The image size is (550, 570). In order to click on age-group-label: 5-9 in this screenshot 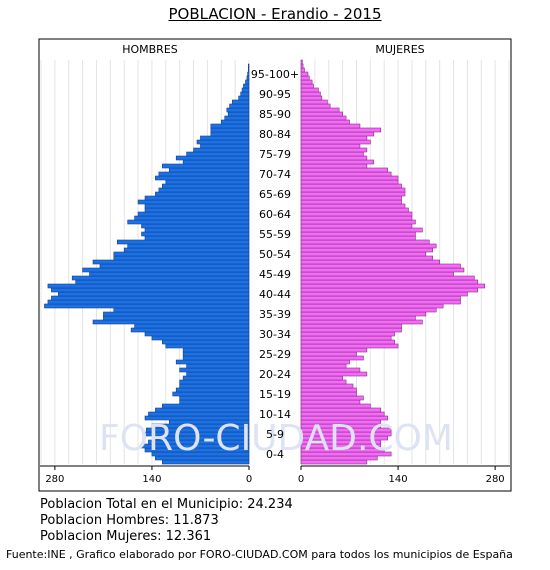, I will do `click(275, 434)`.